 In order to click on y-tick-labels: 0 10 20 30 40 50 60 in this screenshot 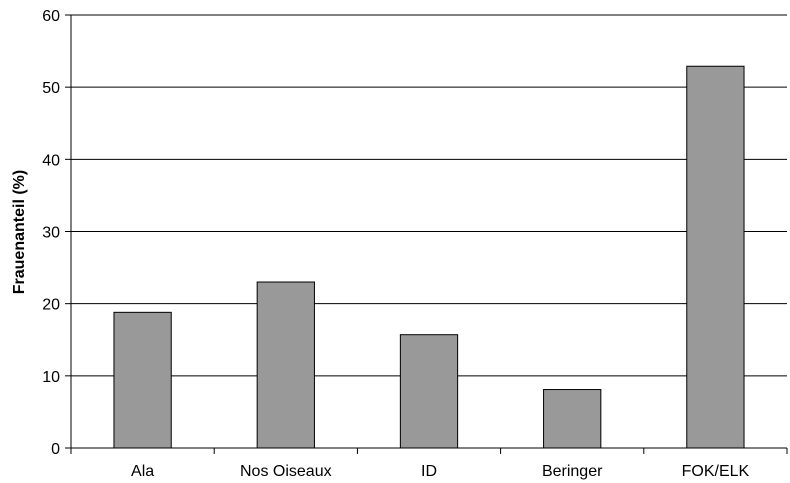, I will do `click(51, 233)`.